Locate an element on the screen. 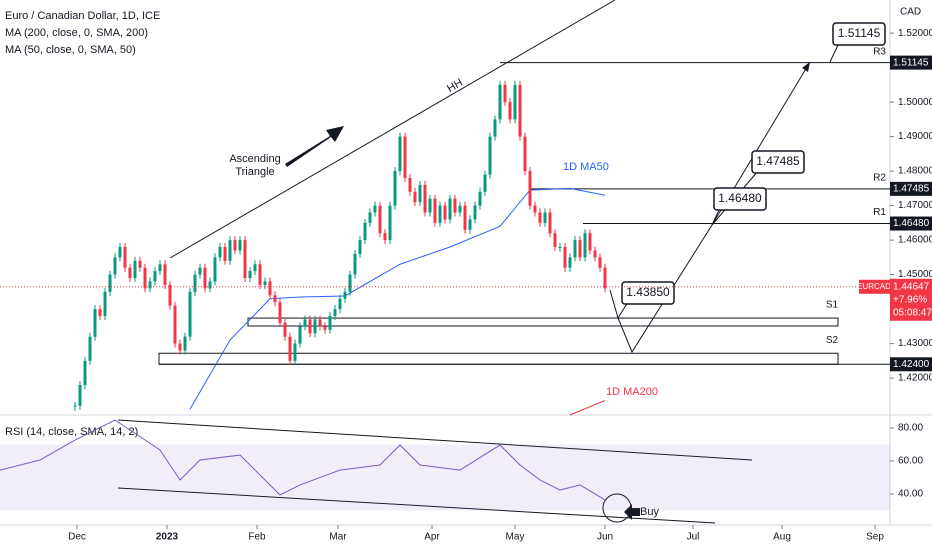 The width and height of the screenshot is (932, 550). annotation: Buy is located at coordinates (649, 512).